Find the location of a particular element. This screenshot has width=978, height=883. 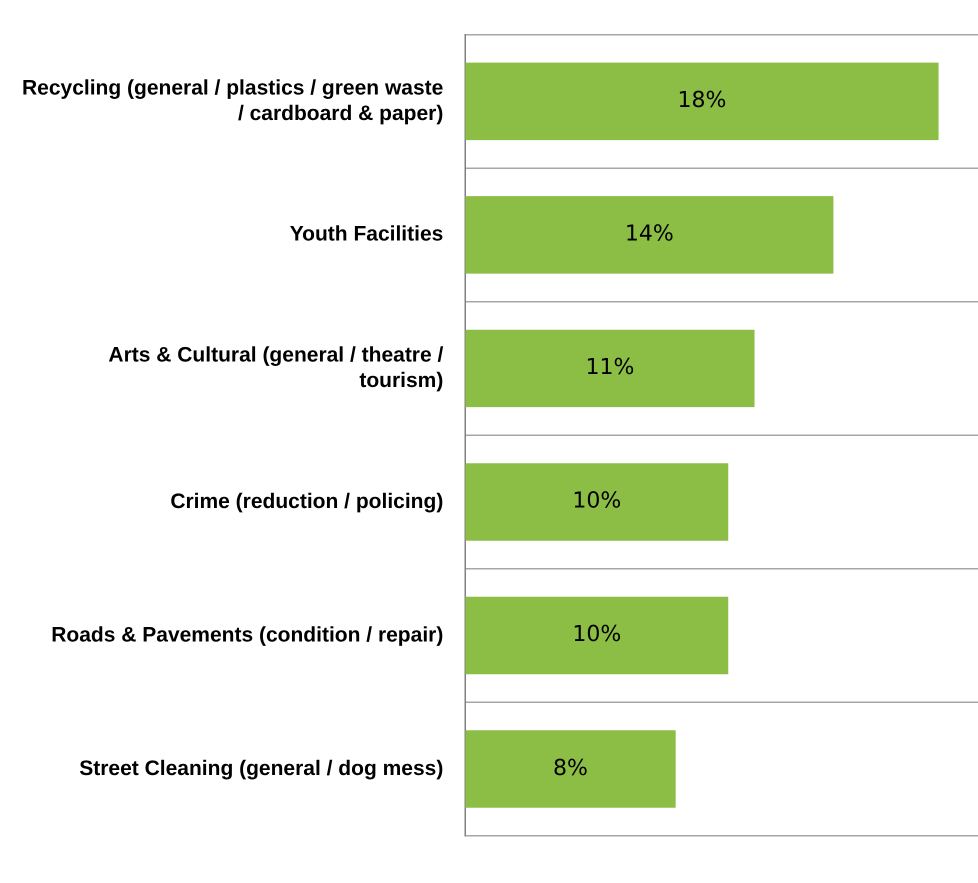

data-label: 11% is located at coordinates (609, 367).